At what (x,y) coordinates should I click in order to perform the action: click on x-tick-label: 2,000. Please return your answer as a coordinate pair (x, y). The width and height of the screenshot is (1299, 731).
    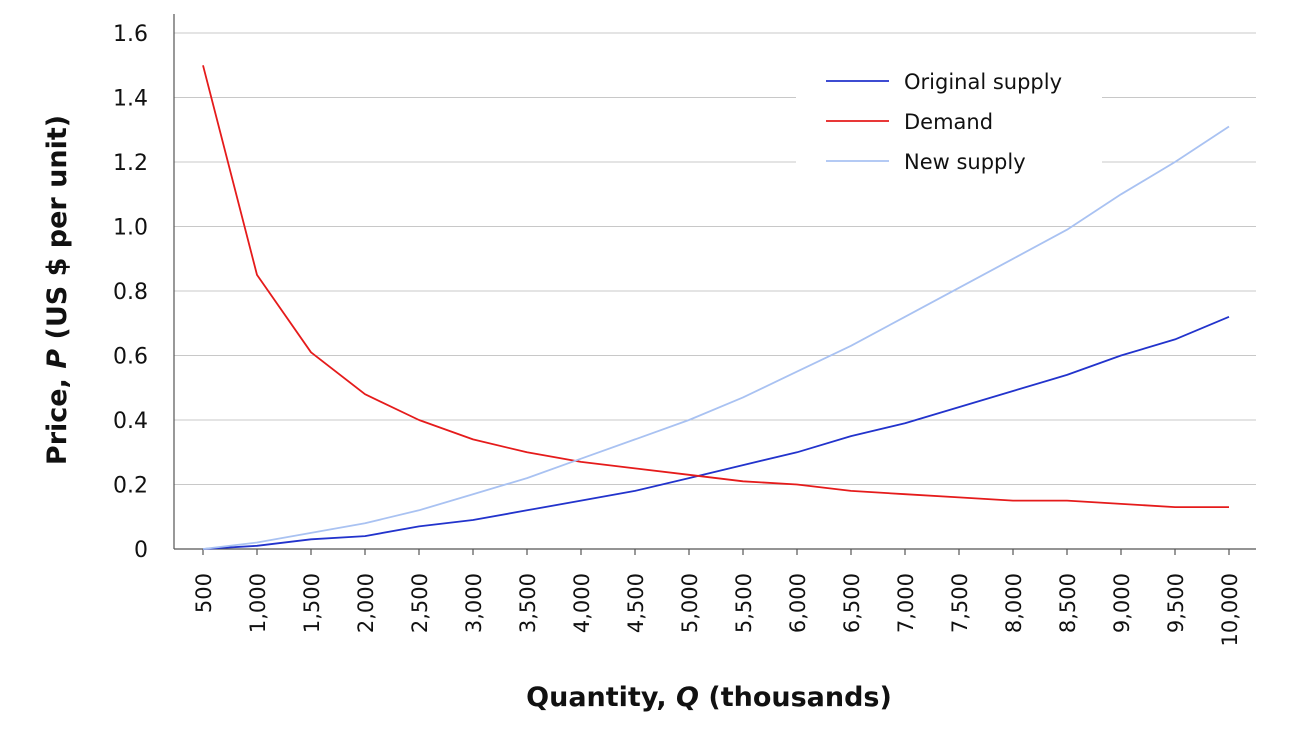
    Looking at the image, I should click on (366, 603).